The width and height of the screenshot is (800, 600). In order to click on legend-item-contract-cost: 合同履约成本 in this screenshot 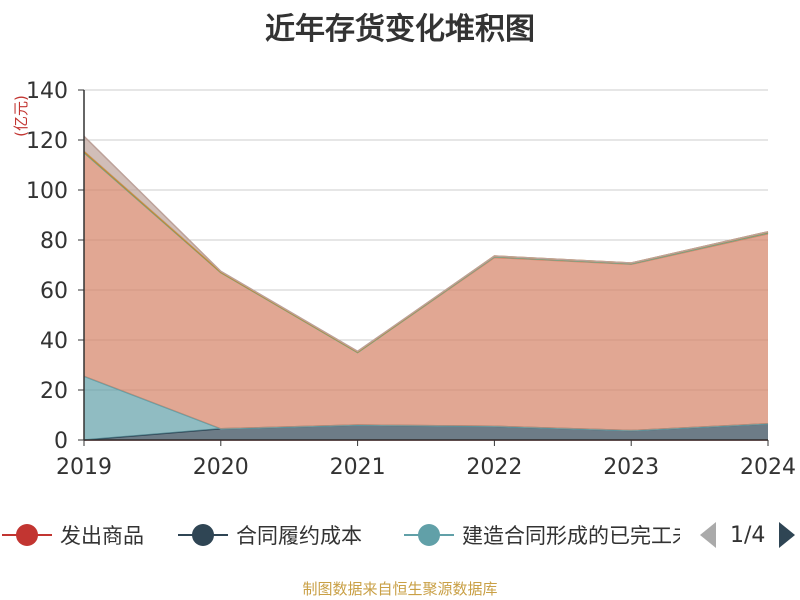, I will do `click(270, 535)`.